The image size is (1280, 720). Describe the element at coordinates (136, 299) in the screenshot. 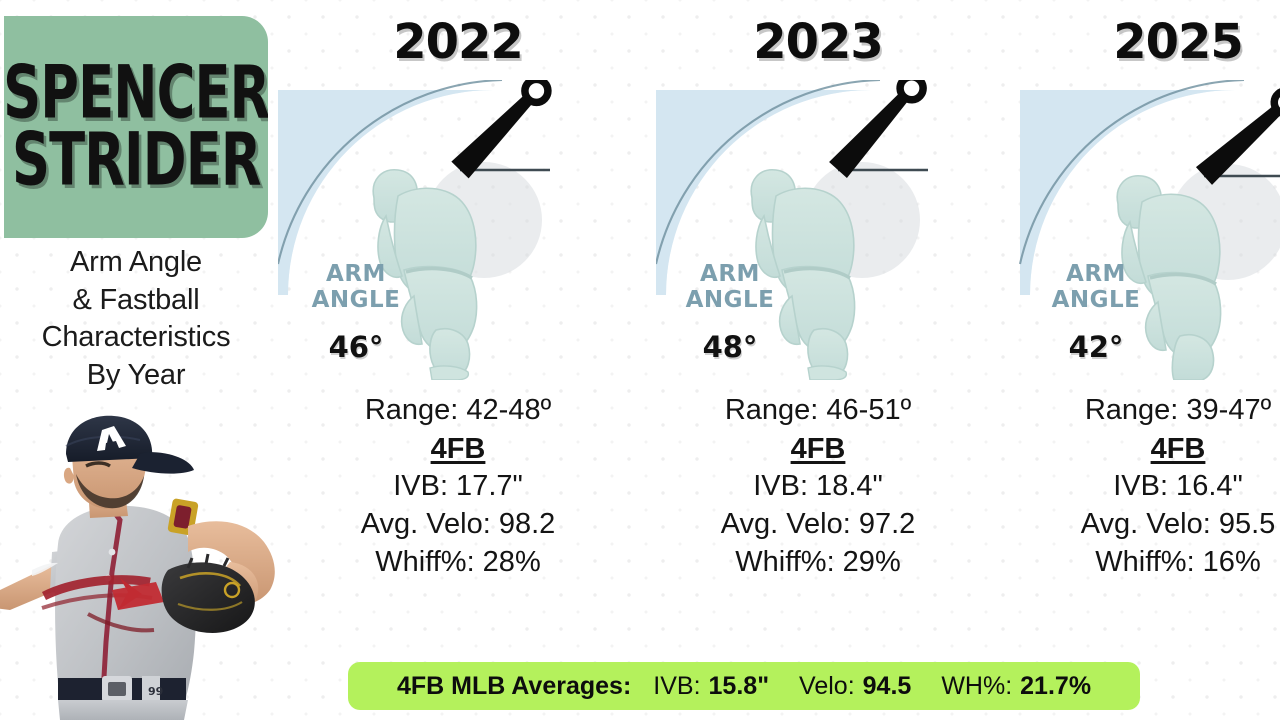

I see `subtitle-line-2: & Fastball` at that location.